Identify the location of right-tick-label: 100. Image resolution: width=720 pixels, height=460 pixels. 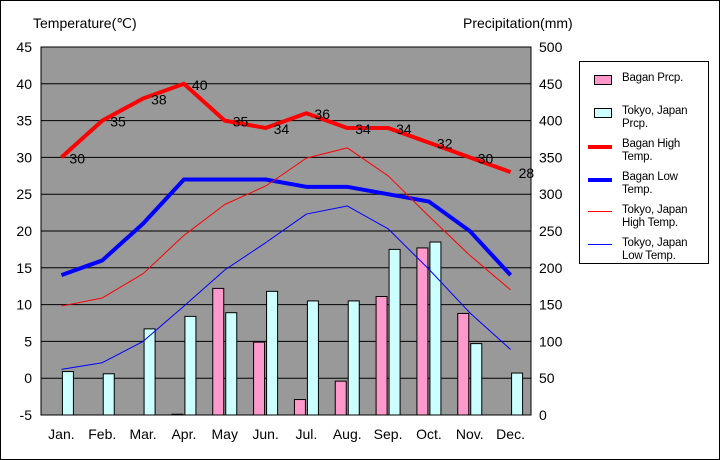
(551, 341).